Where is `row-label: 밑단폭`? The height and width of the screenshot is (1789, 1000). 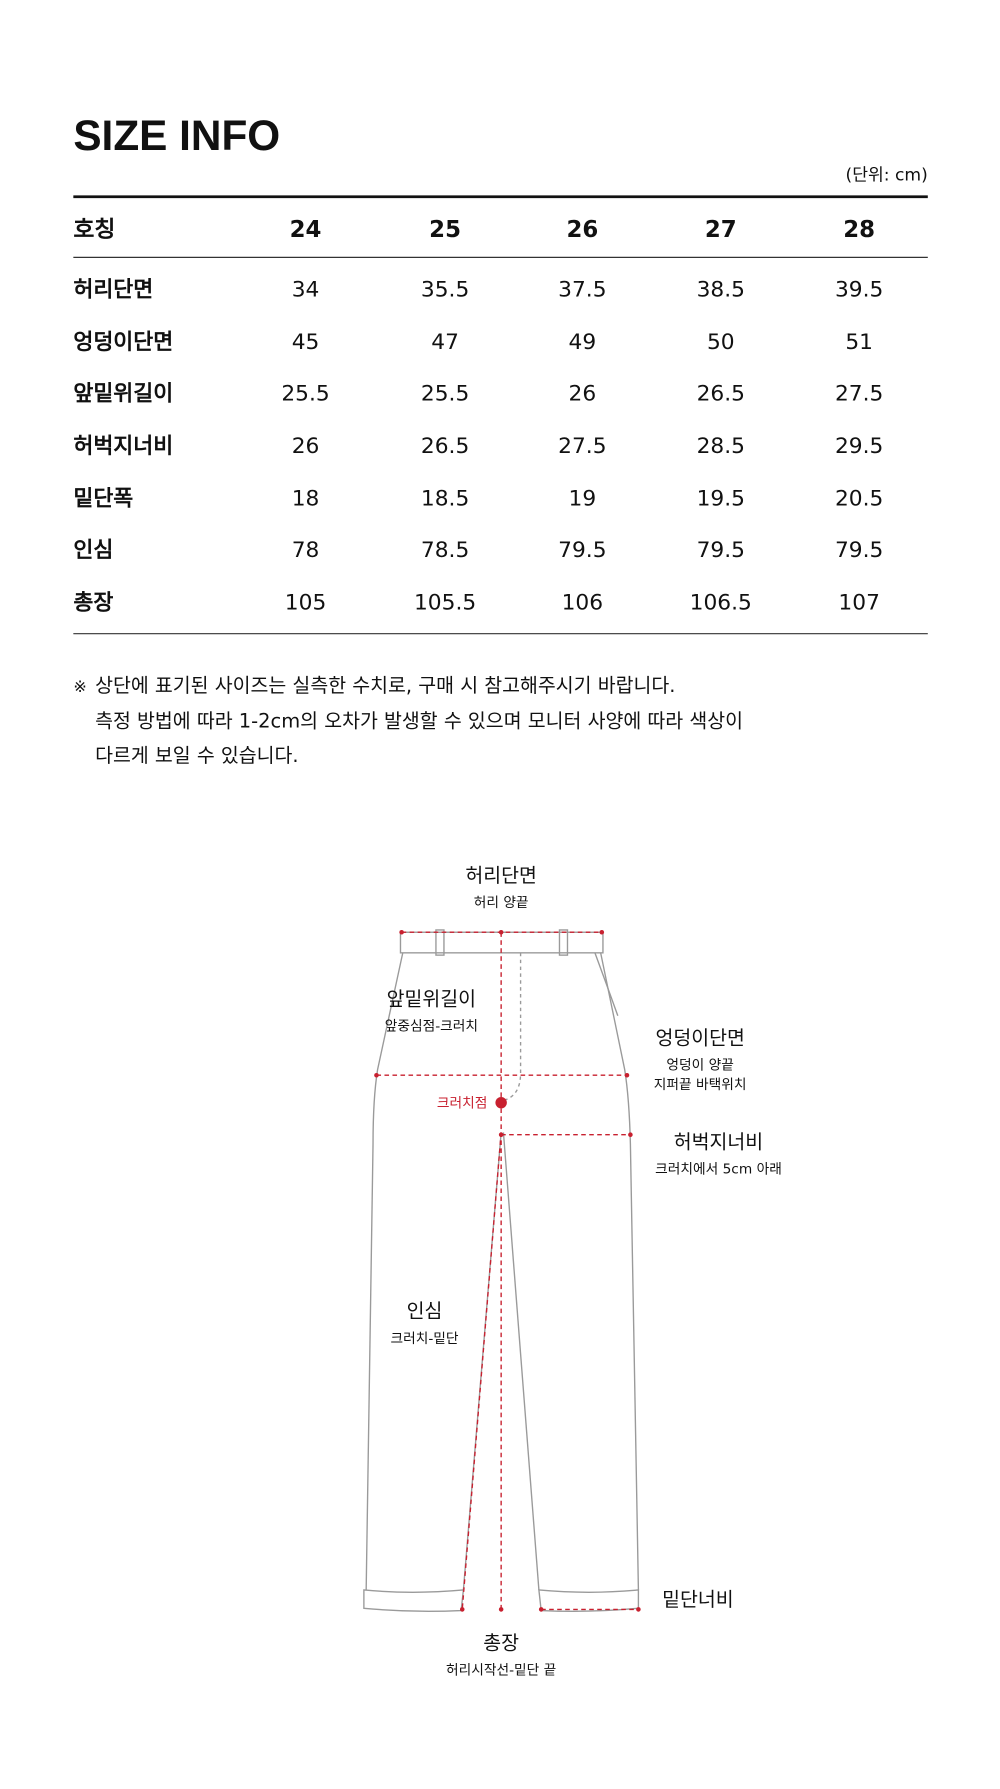
row-label: 밑단폭 is located at coordinates (103, 499).